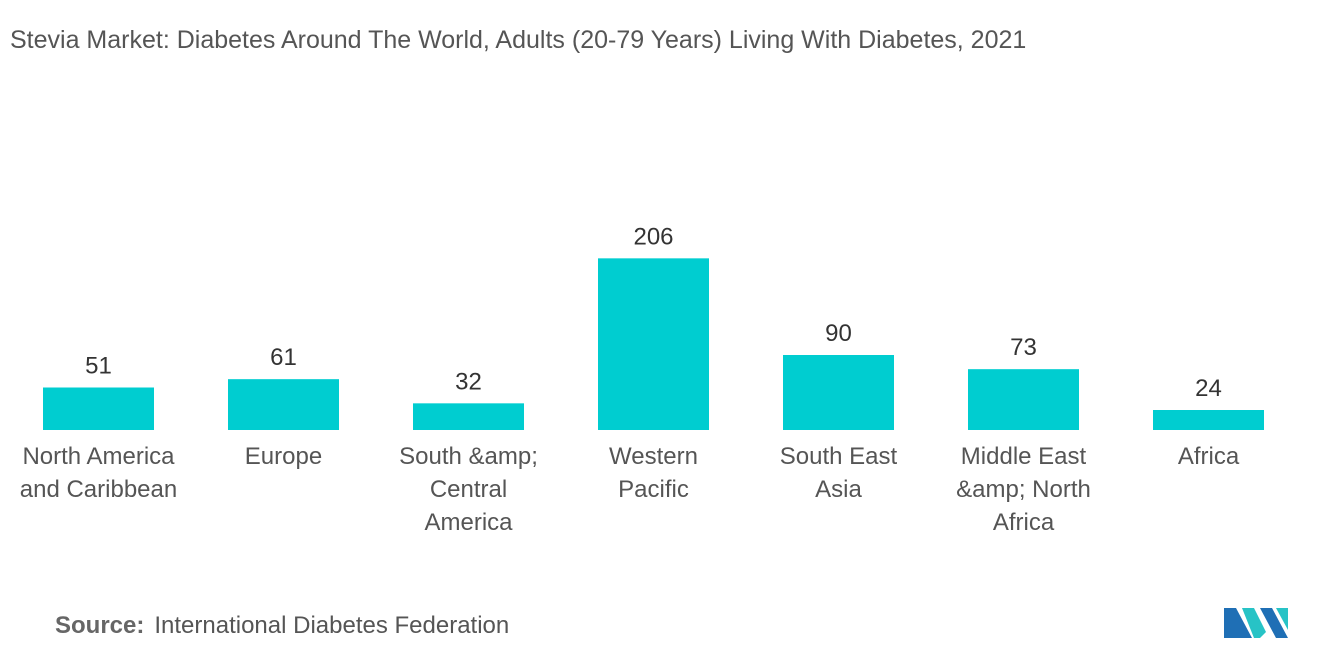  I want to click on category-label-2: South &amp; Central America, so click(468, 489).